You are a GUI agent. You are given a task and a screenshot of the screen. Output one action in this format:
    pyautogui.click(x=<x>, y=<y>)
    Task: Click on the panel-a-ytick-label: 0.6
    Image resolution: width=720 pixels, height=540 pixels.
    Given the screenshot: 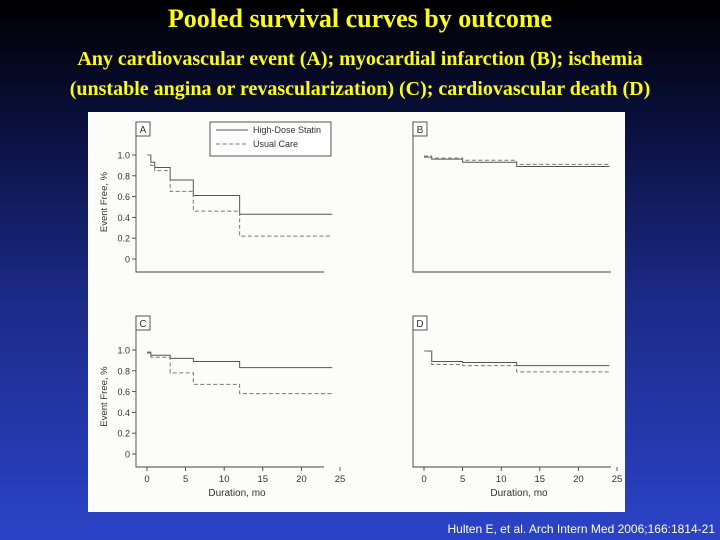 What is the action you would take?
    pyautogui.click(x=123, y=197)
    